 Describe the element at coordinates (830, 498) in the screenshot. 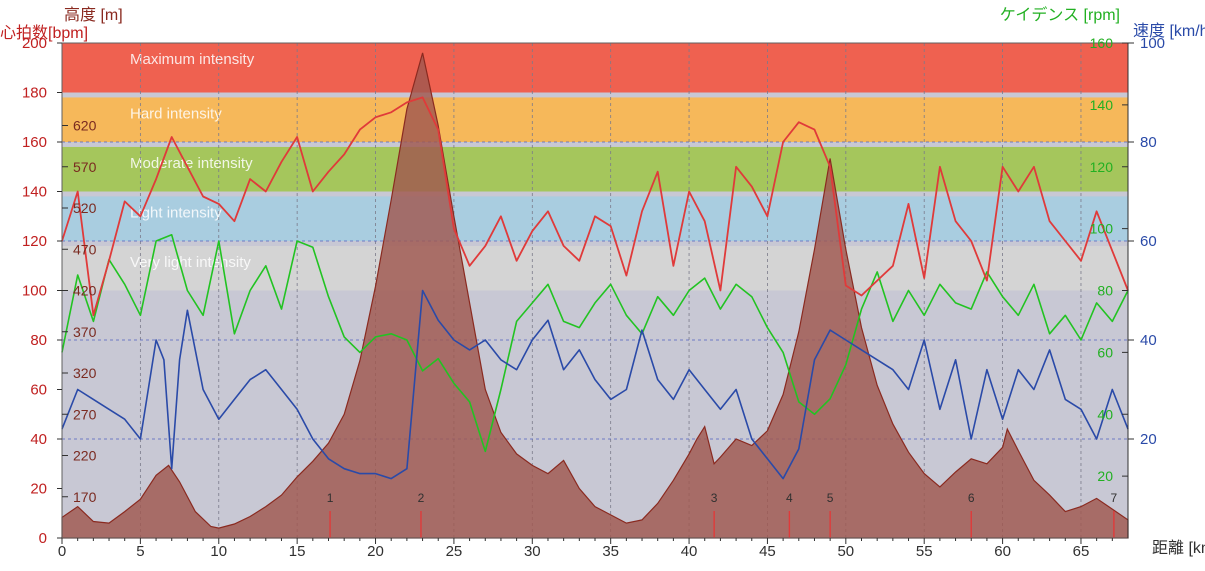

I see `lap-label-5: 5` at that location.